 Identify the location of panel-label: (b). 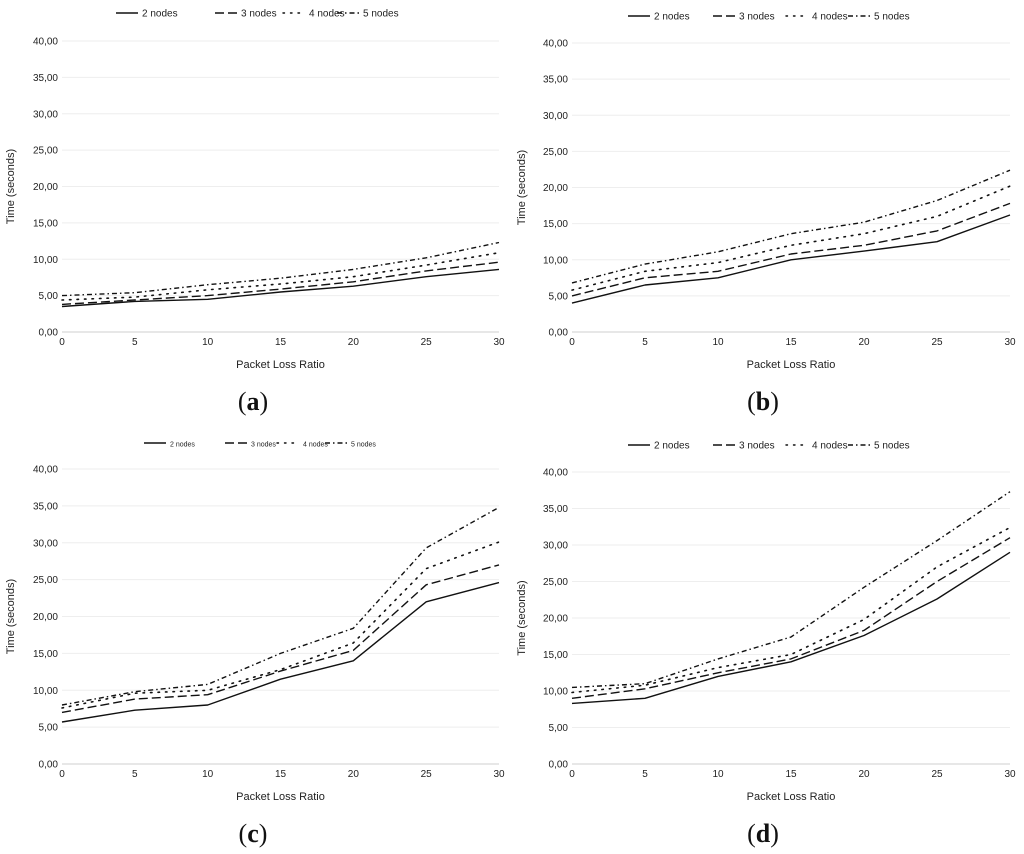
(763, 401).